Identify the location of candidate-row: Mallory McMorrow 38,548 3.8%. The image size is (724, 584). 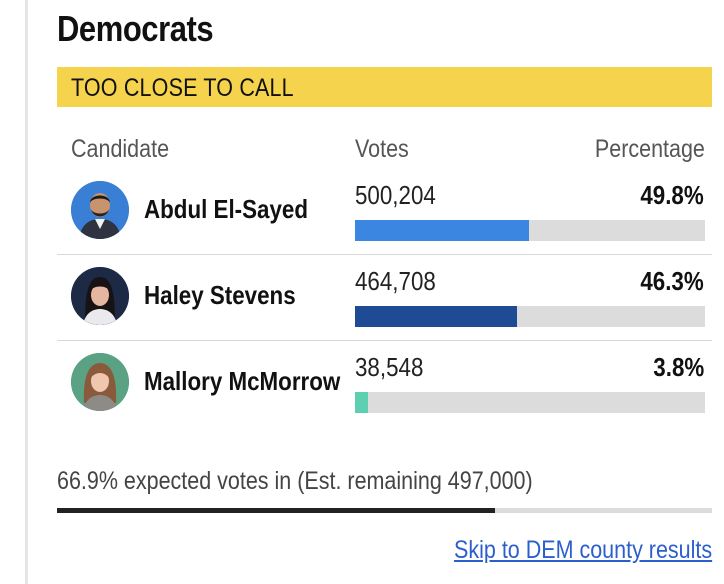
(384, 384).